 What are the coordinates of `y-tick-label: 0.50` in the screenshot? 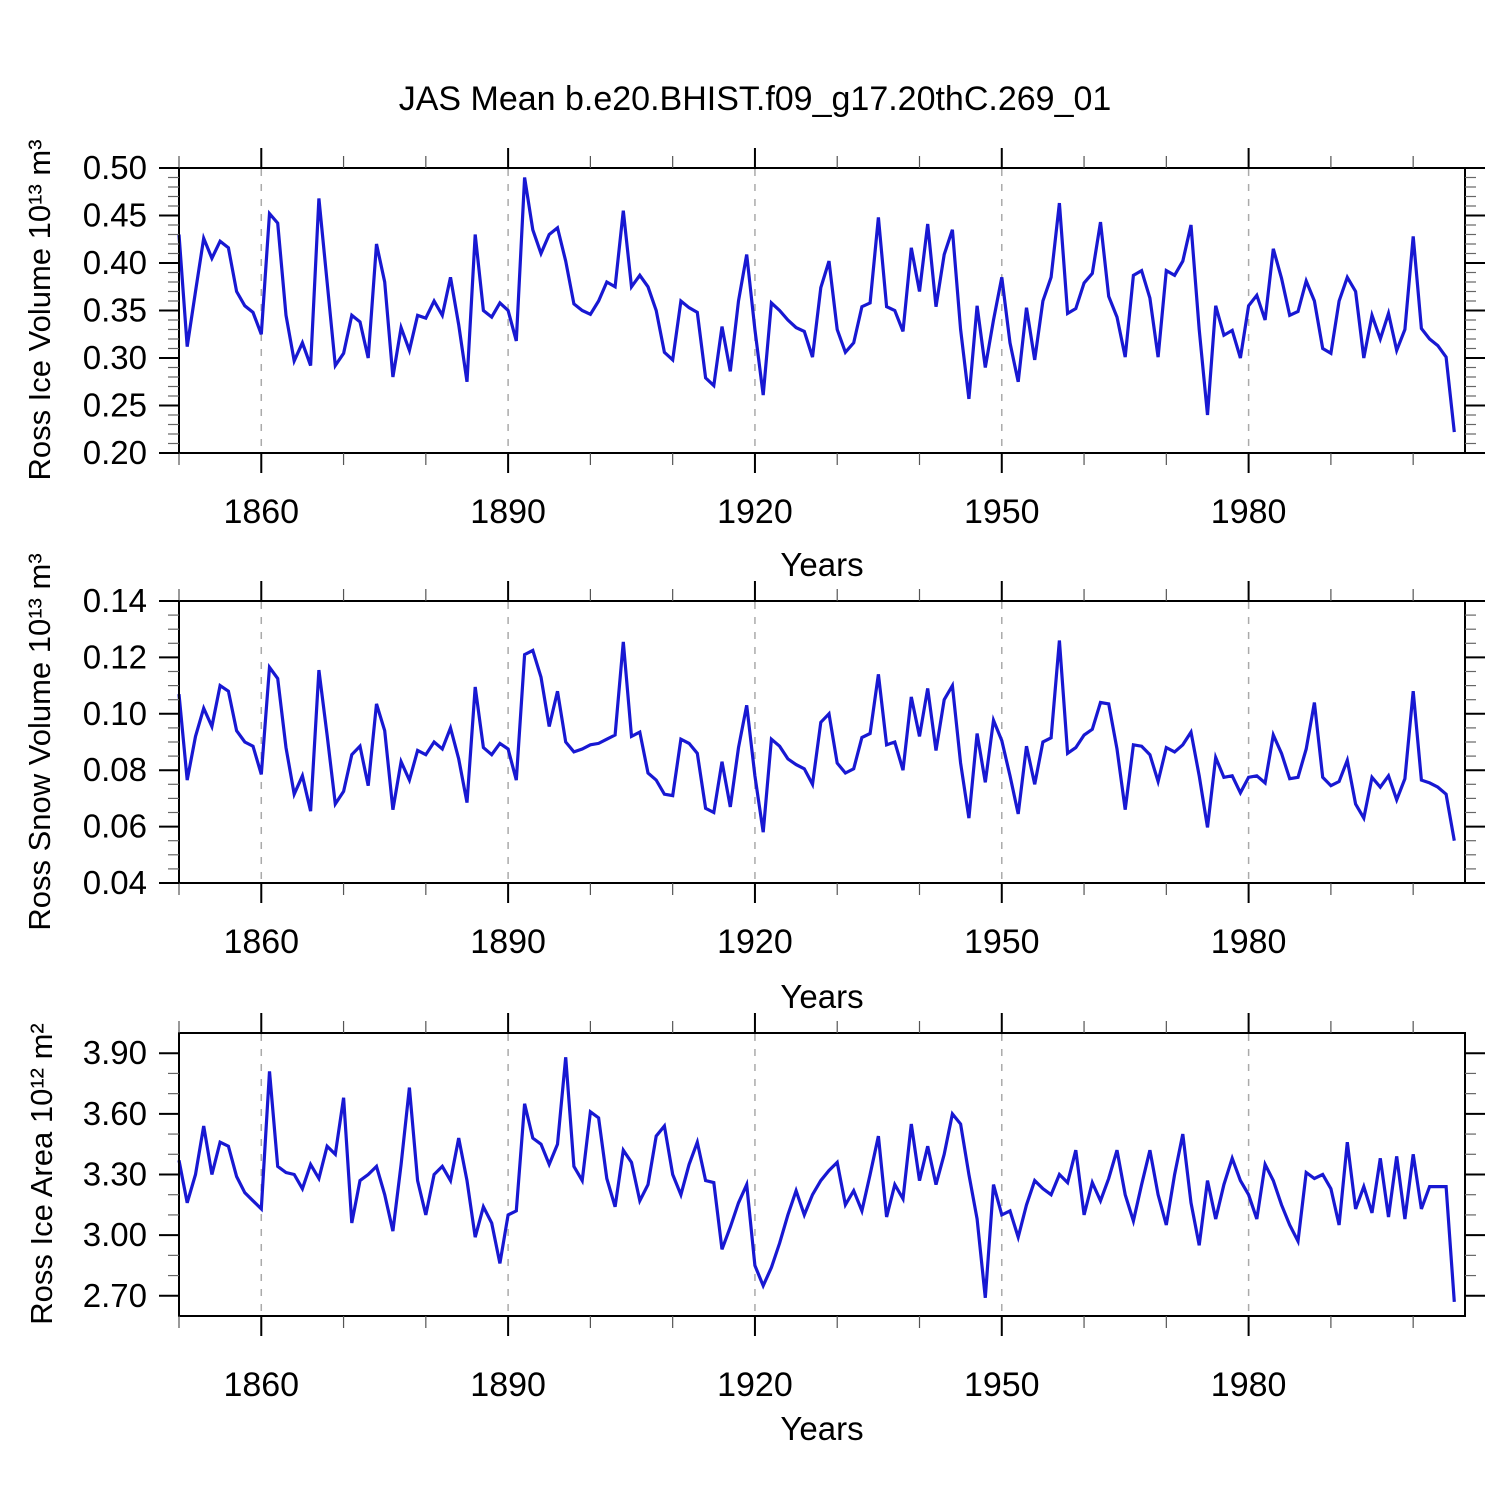 It's located at (115, 167).